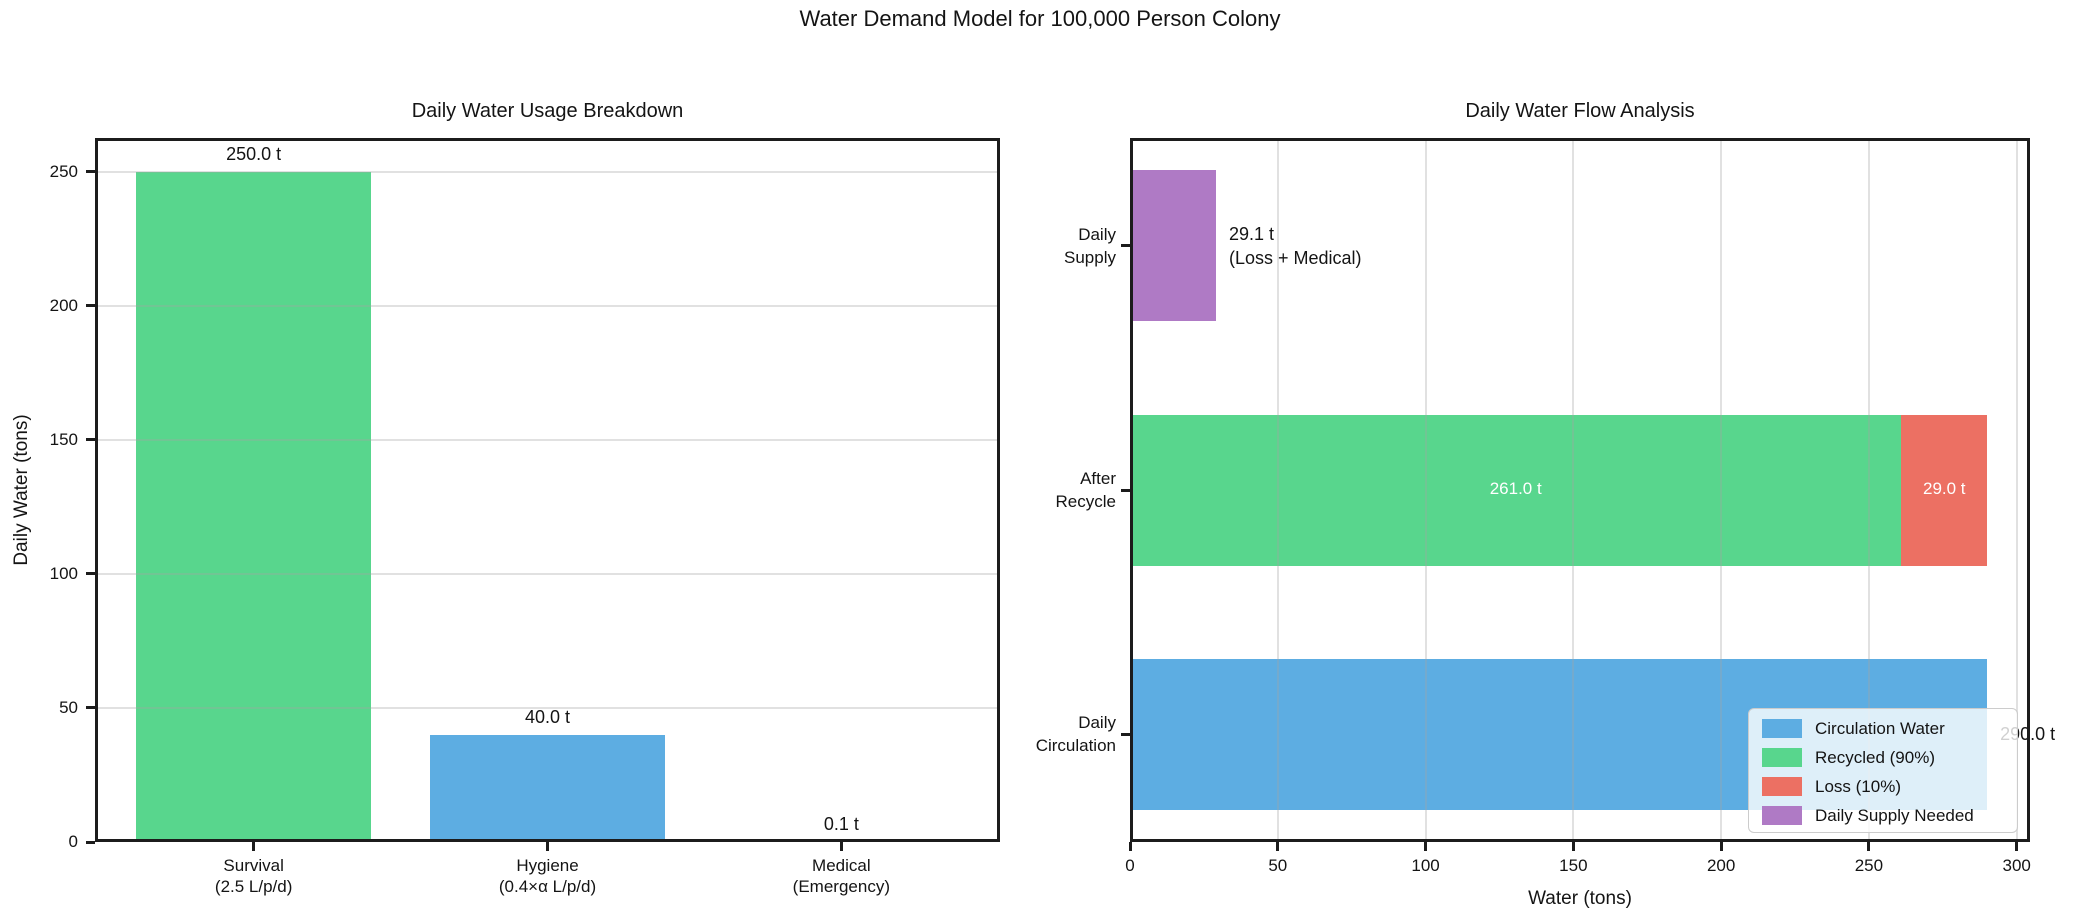  What do you see at coordinates (254, 506) in the screenshot?
I see `usage-bar-survival` at bounding box center [254, 506].